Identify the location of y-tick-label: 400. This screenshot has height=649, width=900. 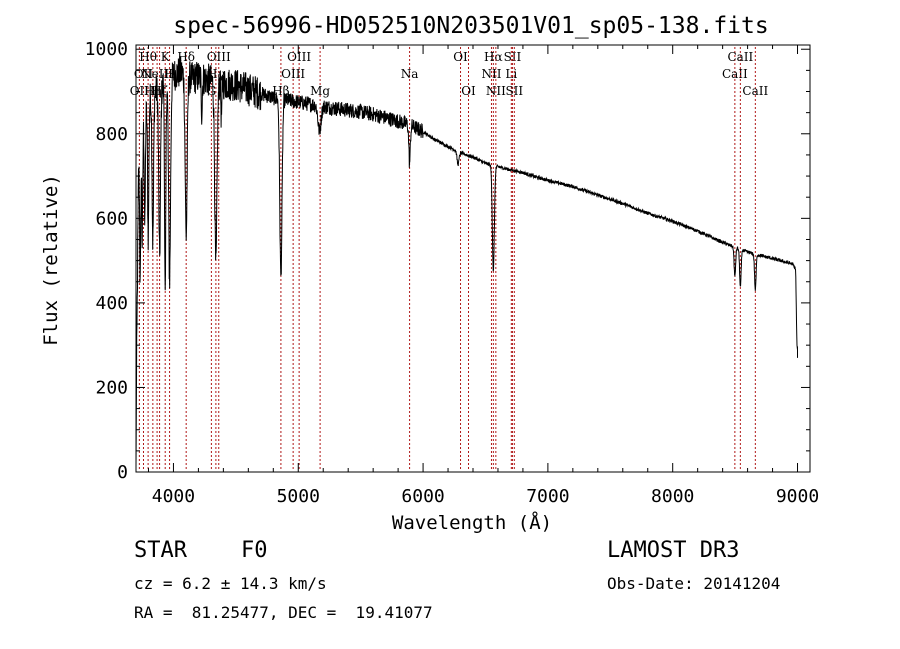
(111, 303).